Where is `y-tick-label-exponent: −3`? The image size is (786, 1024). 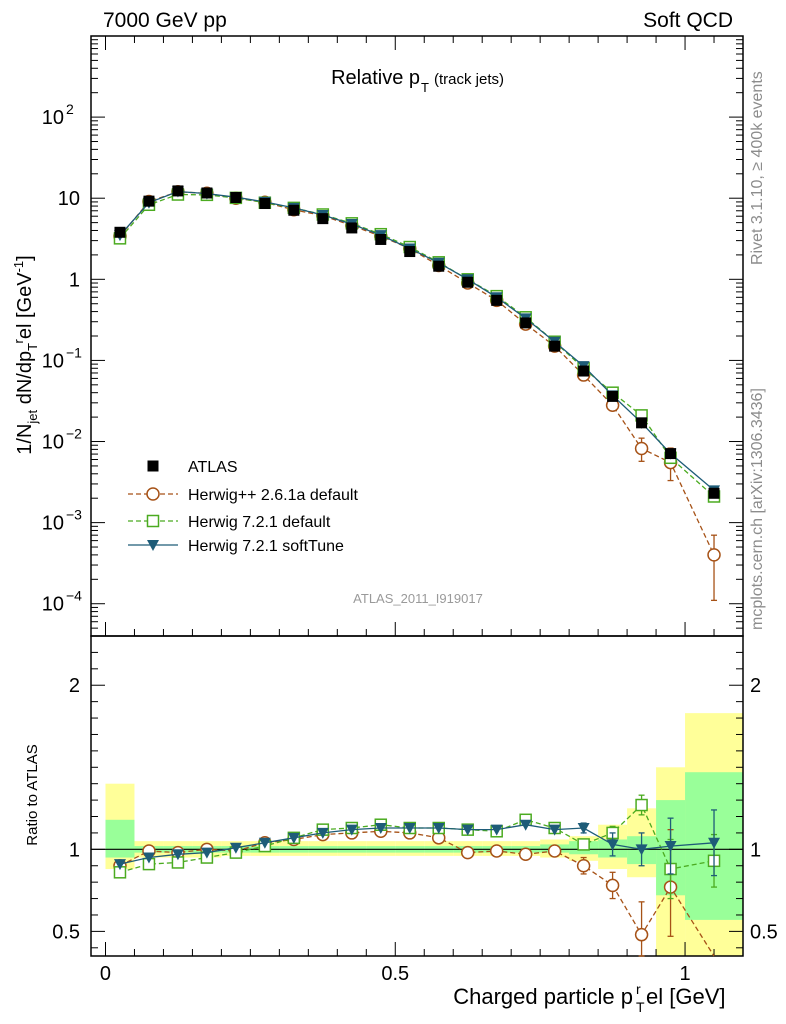 y-tick-label-exponent: −3 is located at coordinates (74, 515).